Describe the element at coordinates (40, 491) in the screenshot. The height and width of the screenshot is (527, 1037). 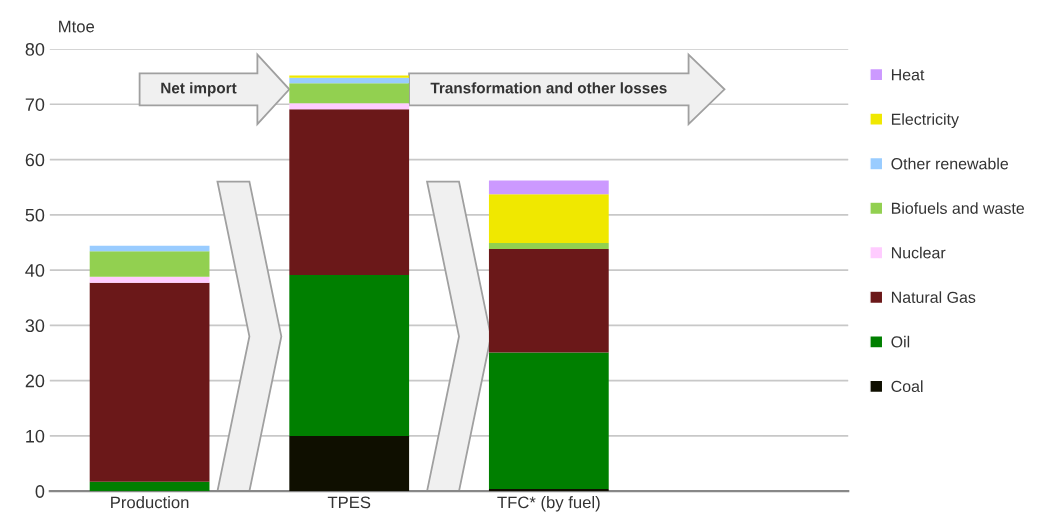
I see `y-tick-label: 0` at that location.